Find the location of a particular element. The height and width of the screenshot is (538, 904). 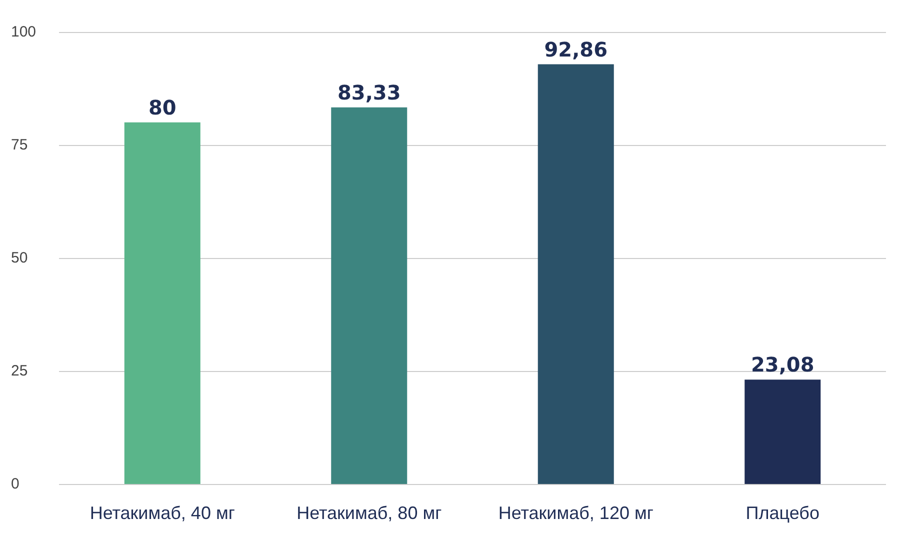

data-label: 80 is located at coordinates (162, 107).